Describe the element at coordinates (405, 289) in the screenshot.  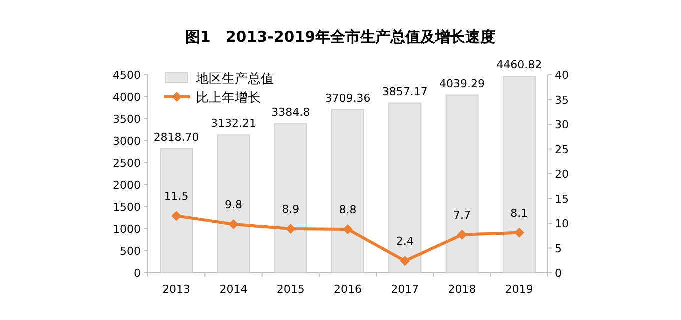
I see `x-tick-label: 2017` at that location.